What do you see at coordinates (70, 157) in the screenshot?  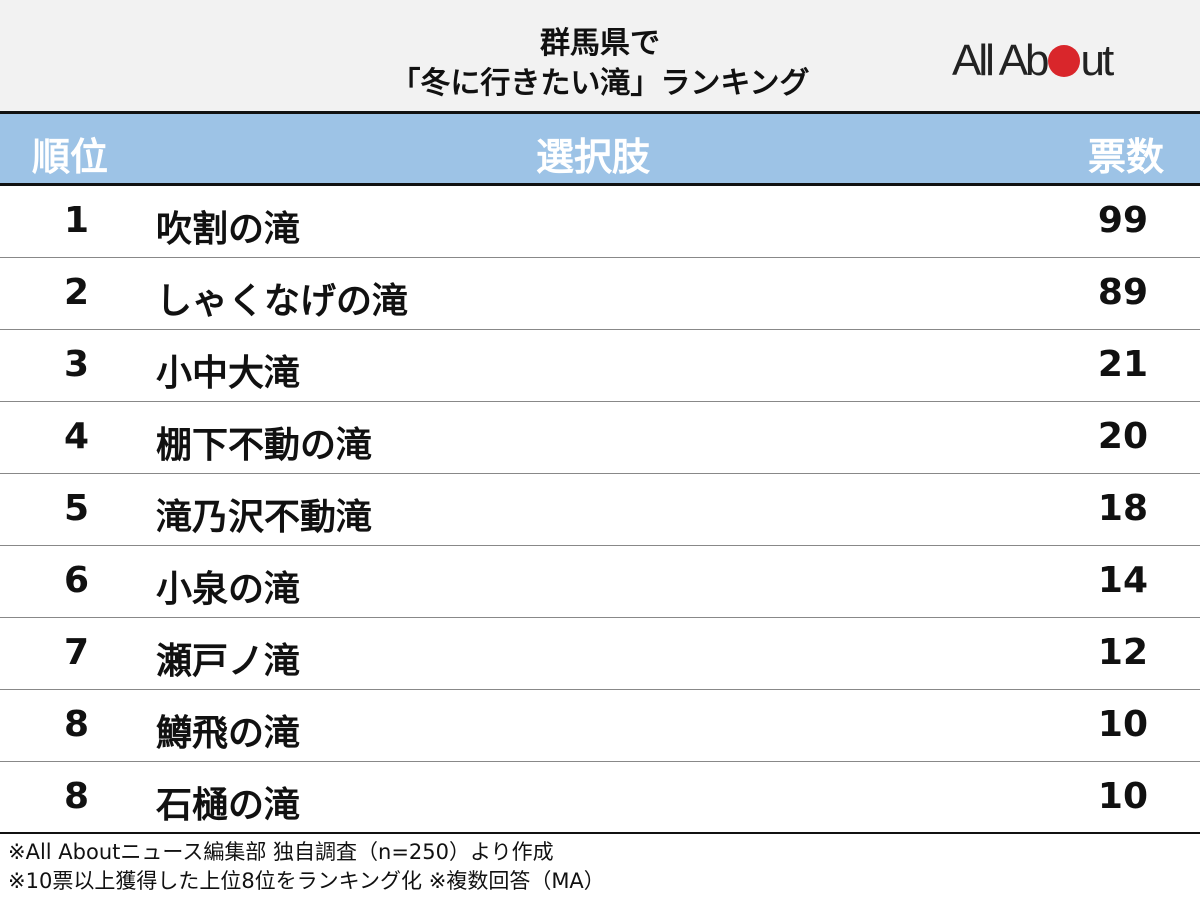 I see `header-rank: 順位` at bounding box center [70, 157].